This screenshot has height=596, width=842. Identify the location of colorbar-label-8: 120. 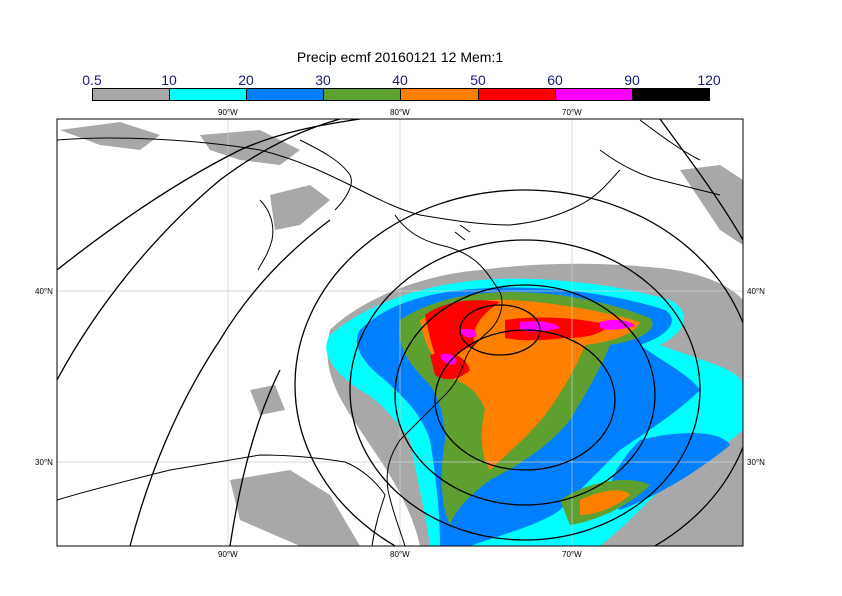
(709, 80).